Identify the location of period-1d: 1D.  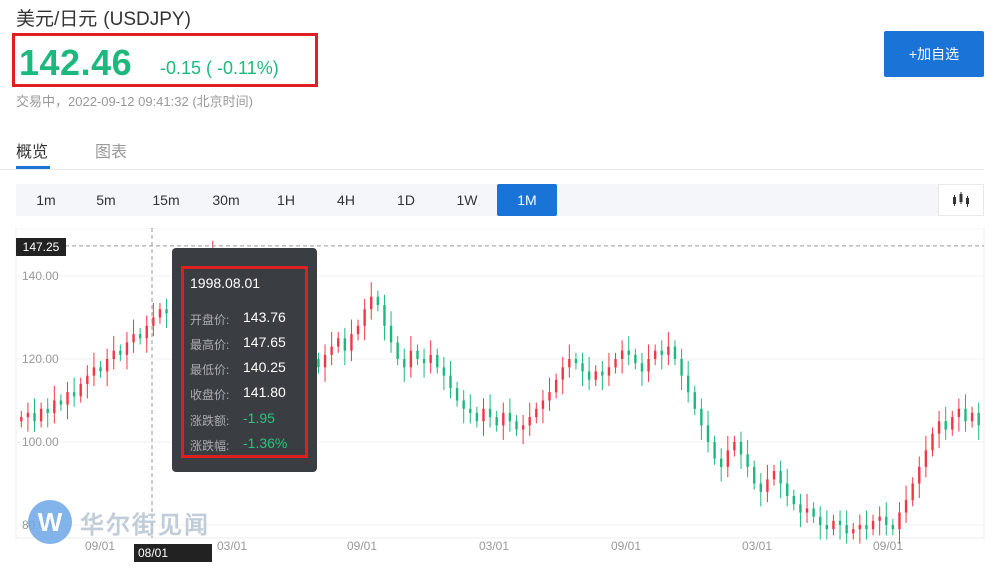
(406, 200).